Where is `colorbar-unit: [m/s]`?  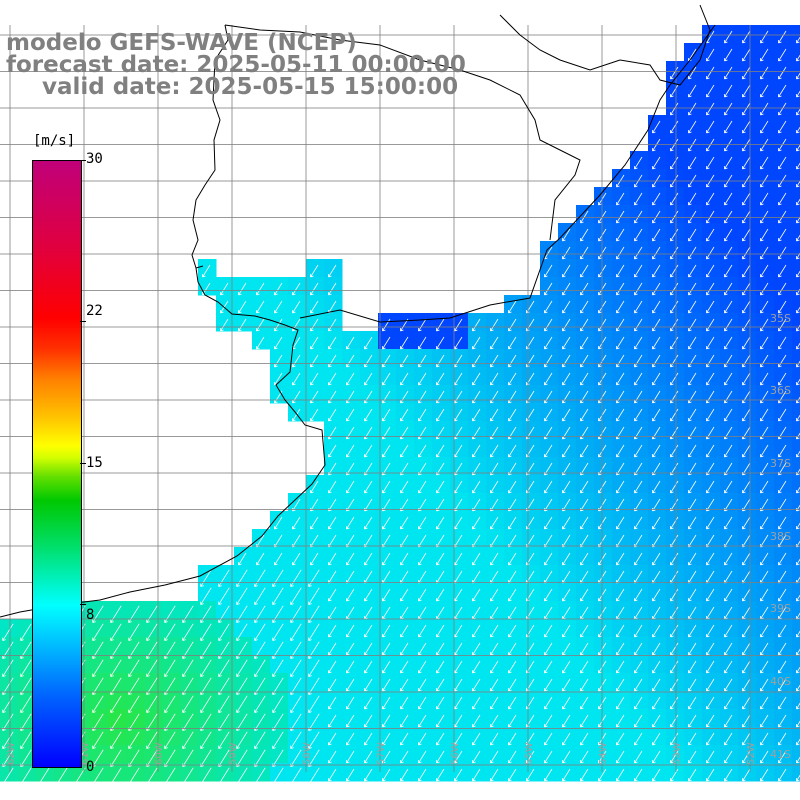 colorbar-unit: [m/s] is located at coordinates (54, 141).